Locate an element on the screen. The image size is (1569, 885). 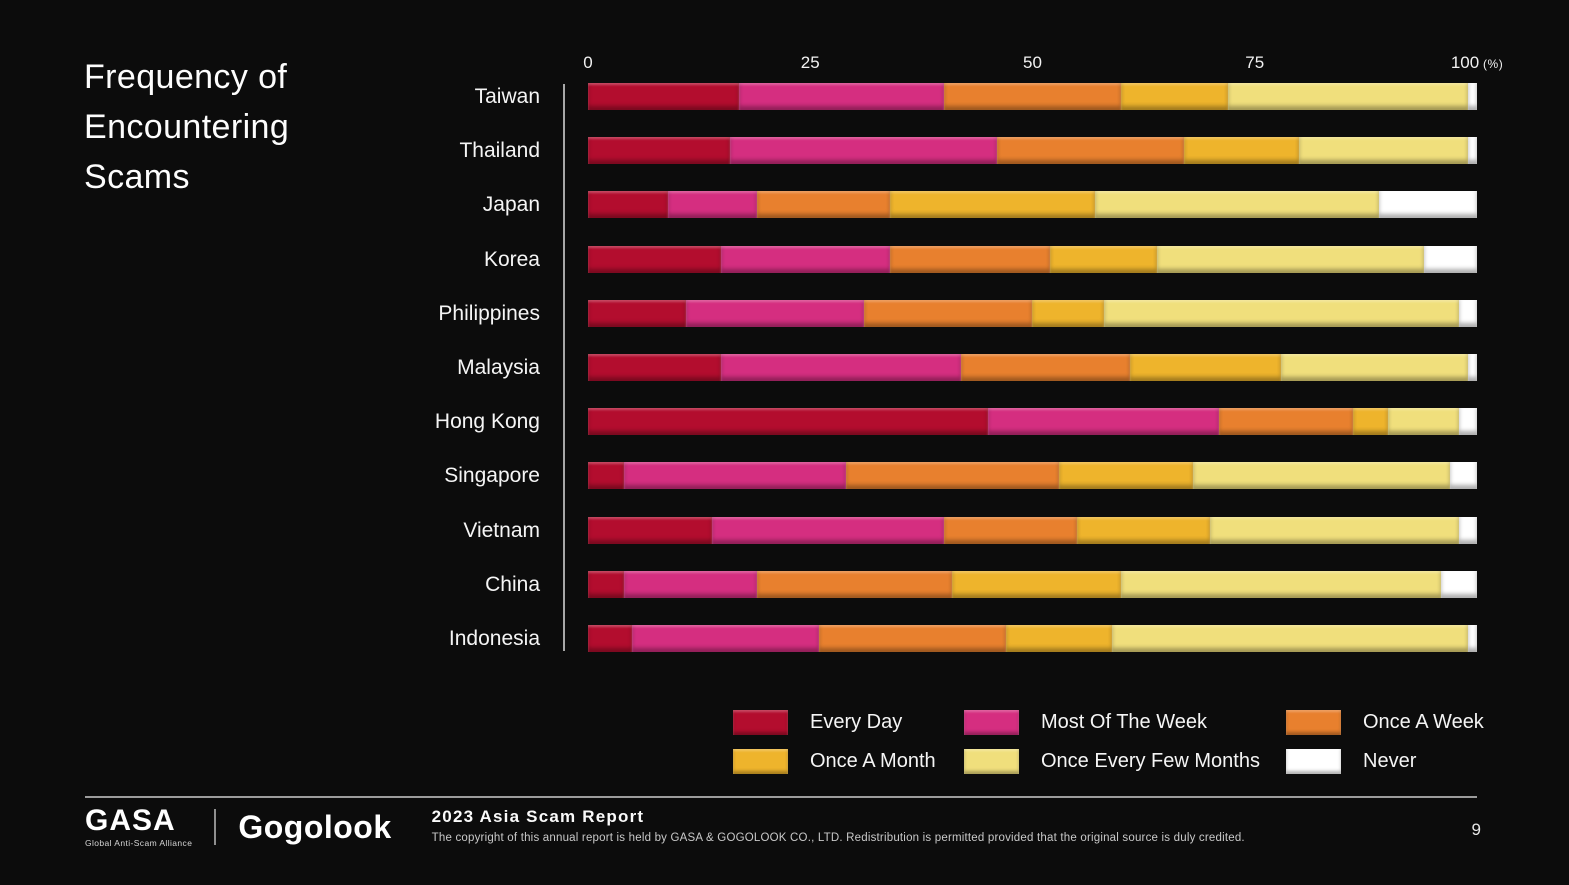
chart-row: Philippines is located at coordinates (957, 313).